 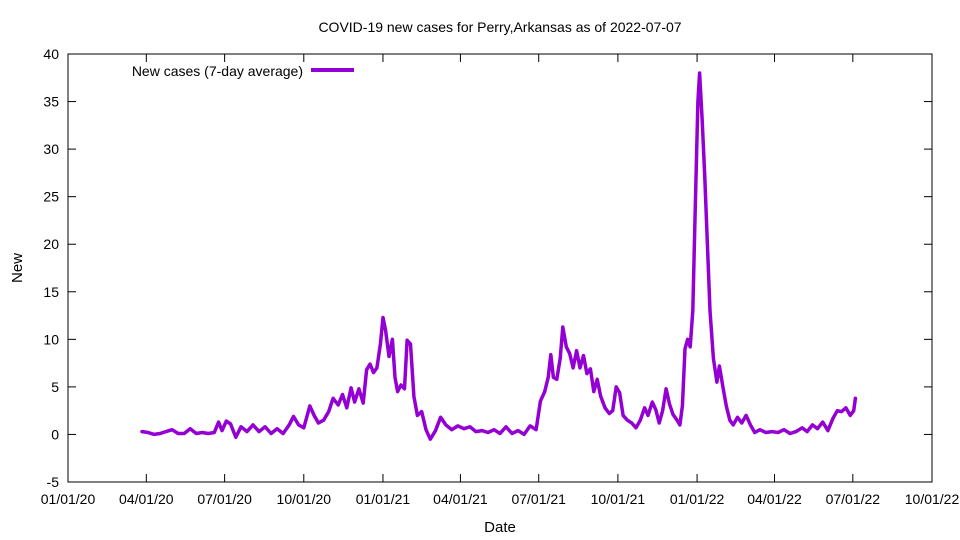 What do you see at coordinates (68, 499) in the screenshot?
I see `x-tick-label: 01/01/20` at bounding box center [68, 499].